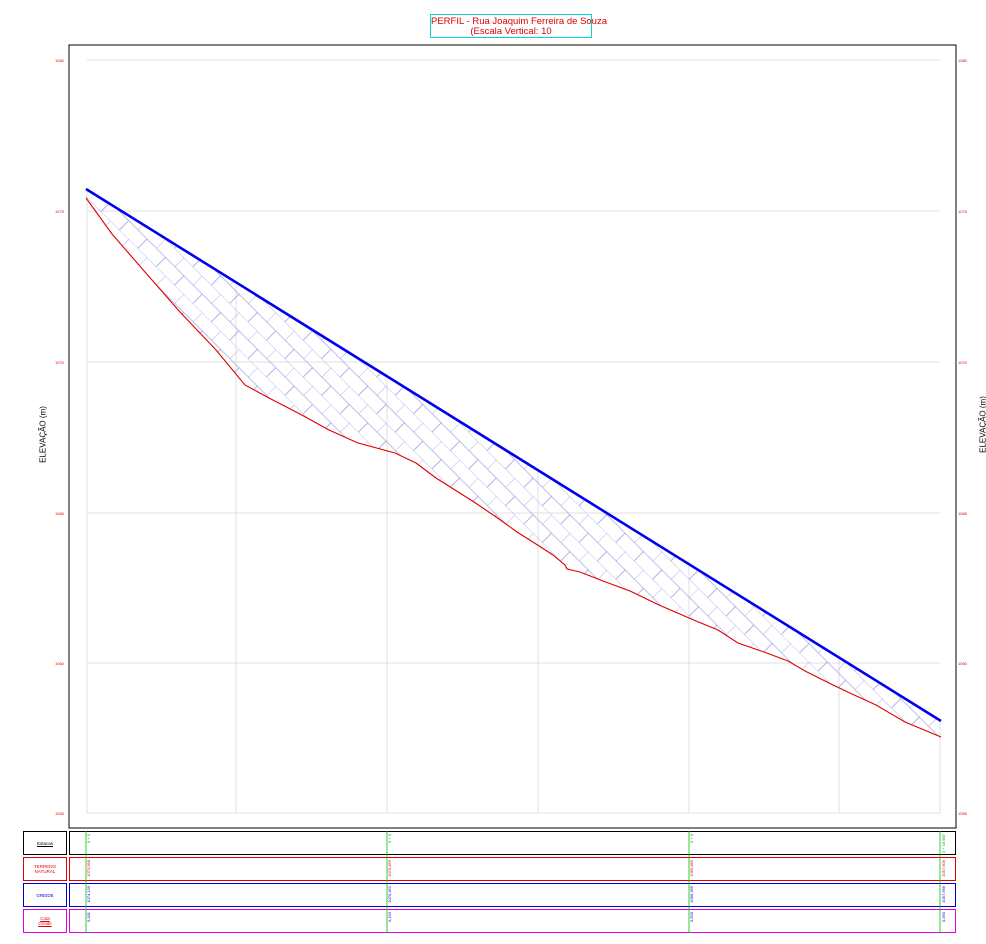  What do you see at coordinates (512, 895) in the screenshot?
I see `row-band-greide: 1074,139 1070,452 1066,365 1057,969` at bounding box center [512, 895].